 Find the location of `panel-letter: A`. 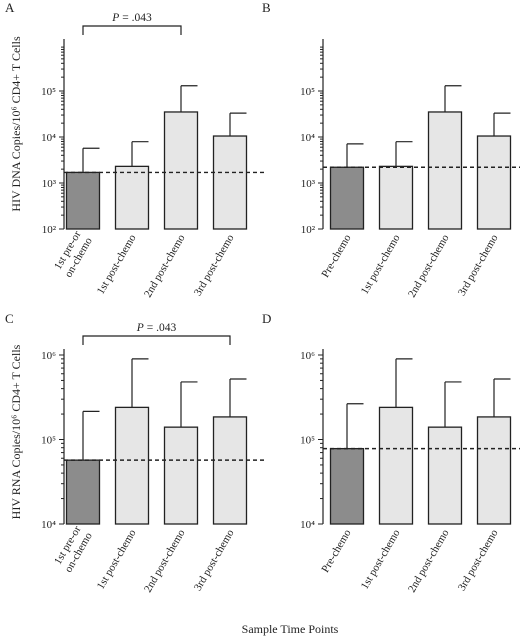

panel-letter: A is located at coordinates (10, 7).